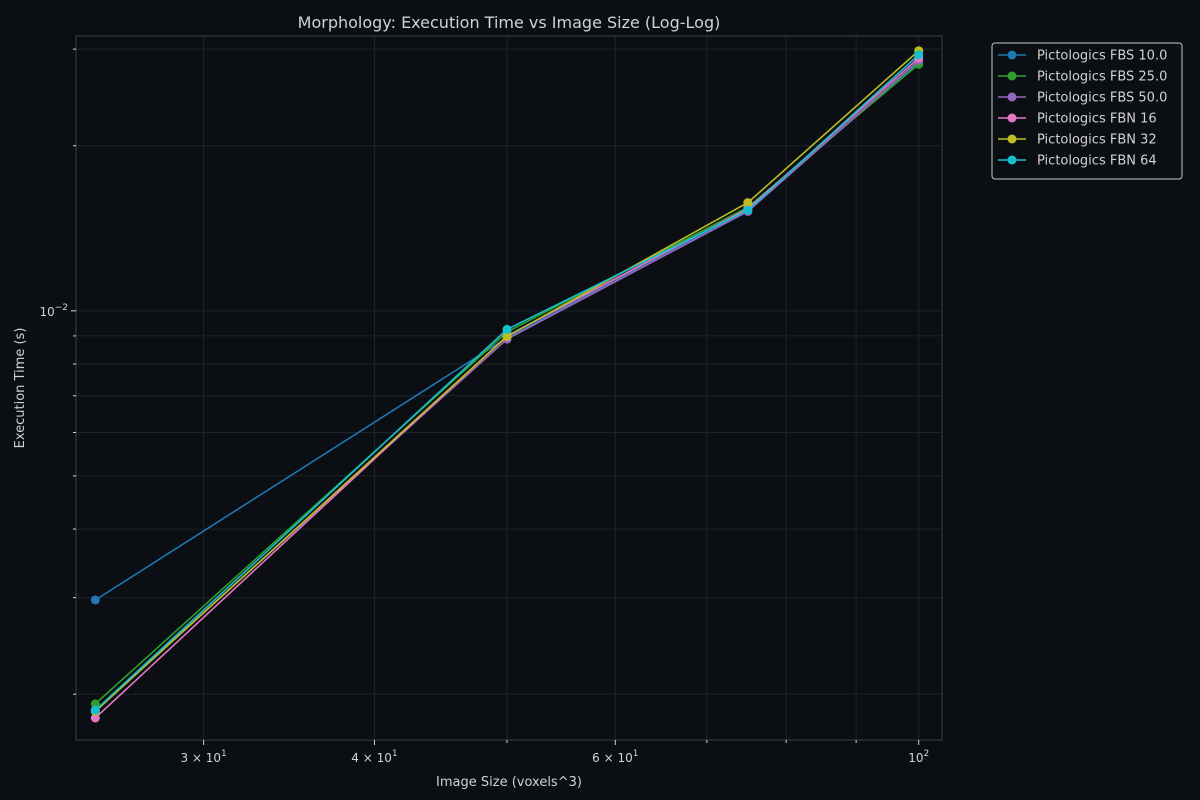 This screenshot has width=1200, height=800. What do you see at coordinates (53, 311) in the screenshot?
I see `y-tick-label: 10−2` at bounding box center [53, 311].